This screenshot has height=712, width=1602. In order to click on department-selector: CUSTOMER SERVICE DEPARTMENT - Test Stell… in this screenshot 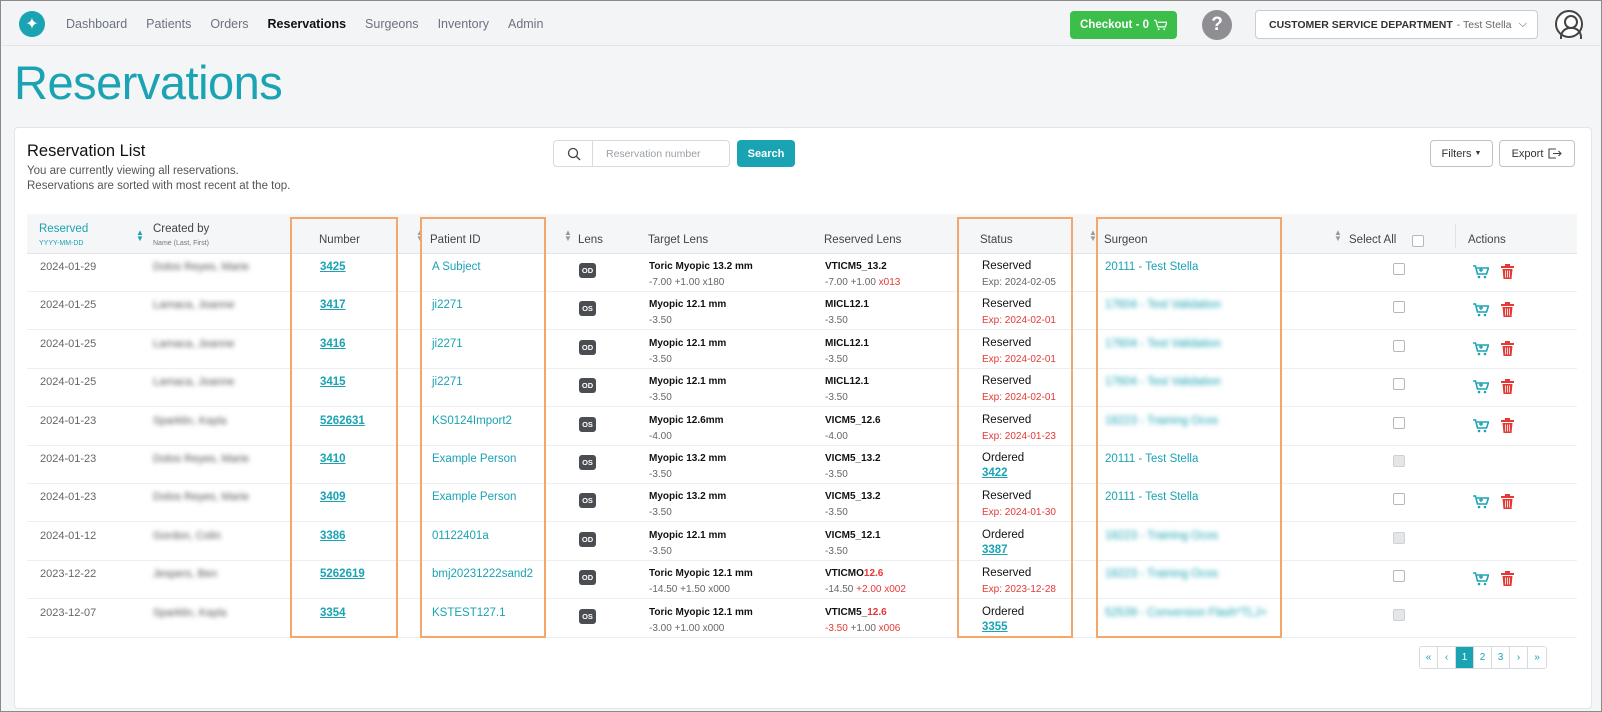, I will do `click(1396, 24)`.